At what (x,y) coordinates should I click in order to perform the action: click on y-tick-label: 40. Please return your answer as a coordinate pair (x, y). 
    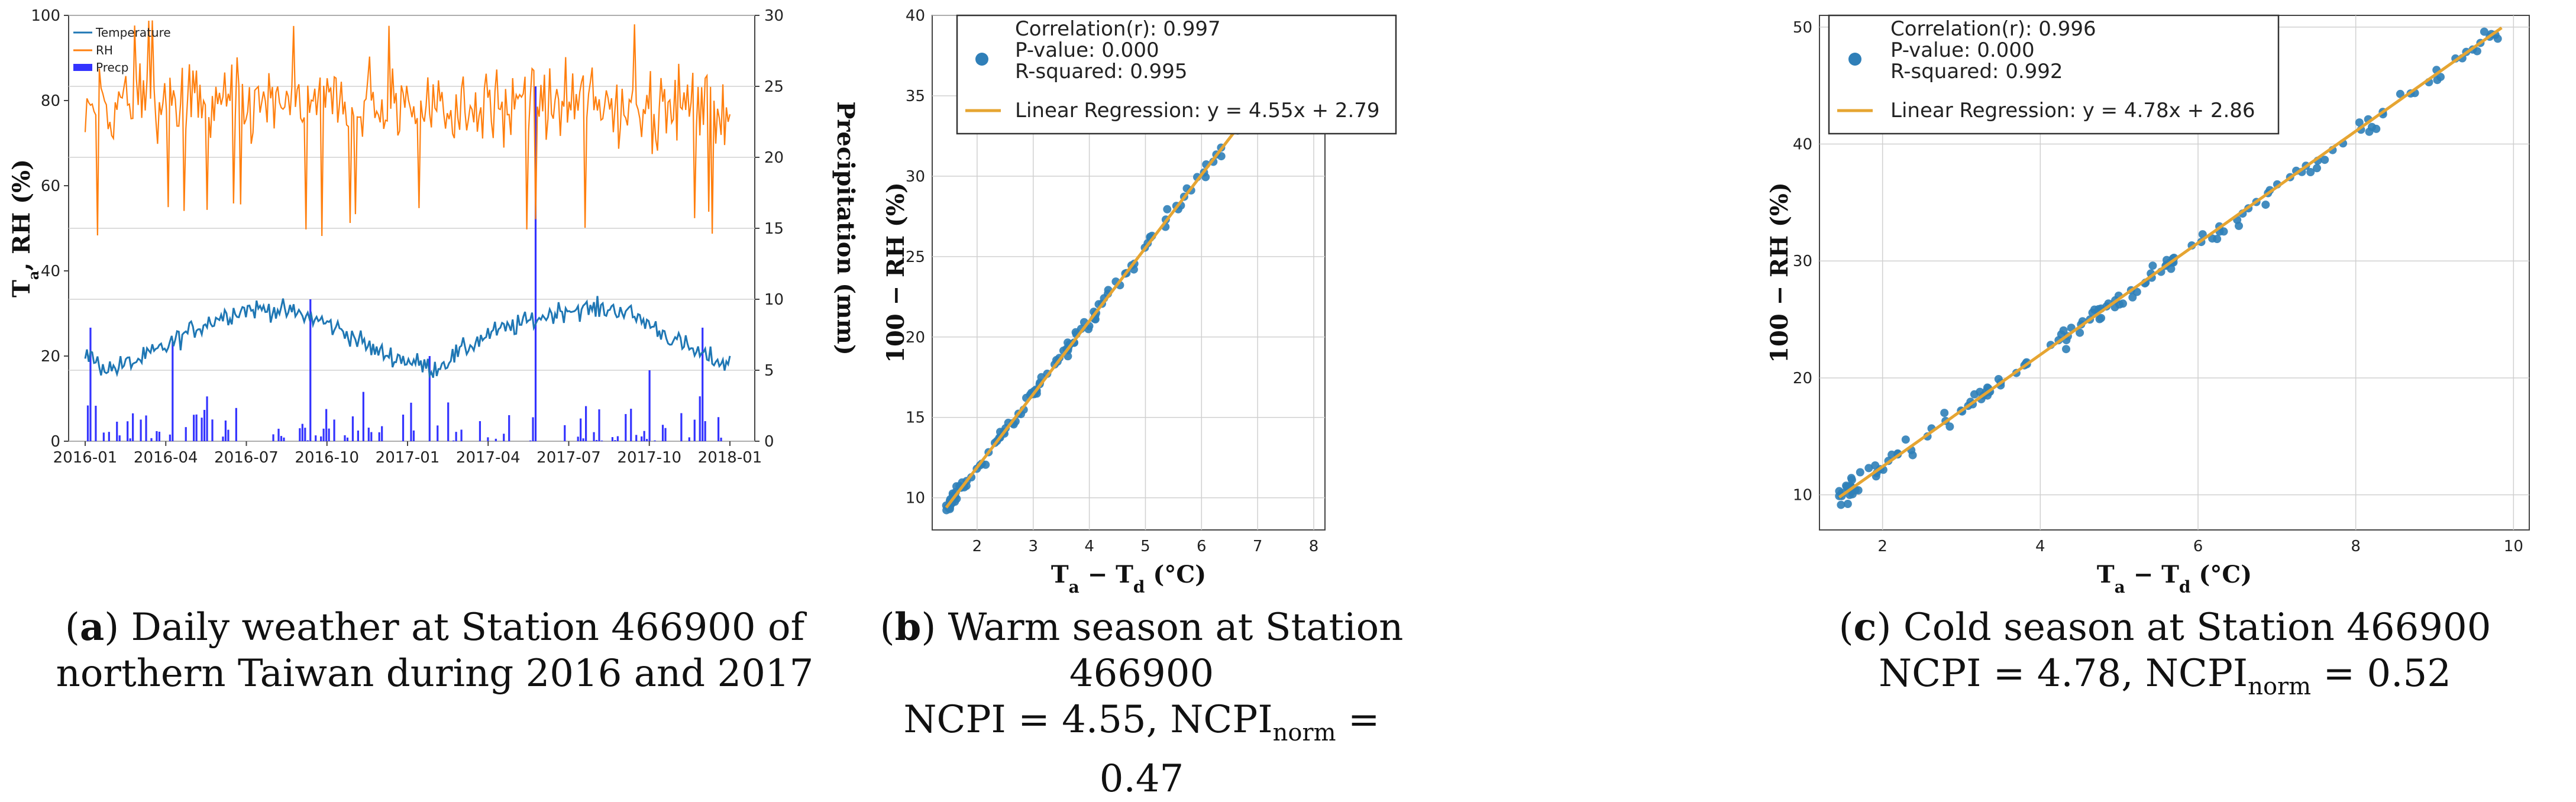
    Looking at the image, I should click on (1802, 145).